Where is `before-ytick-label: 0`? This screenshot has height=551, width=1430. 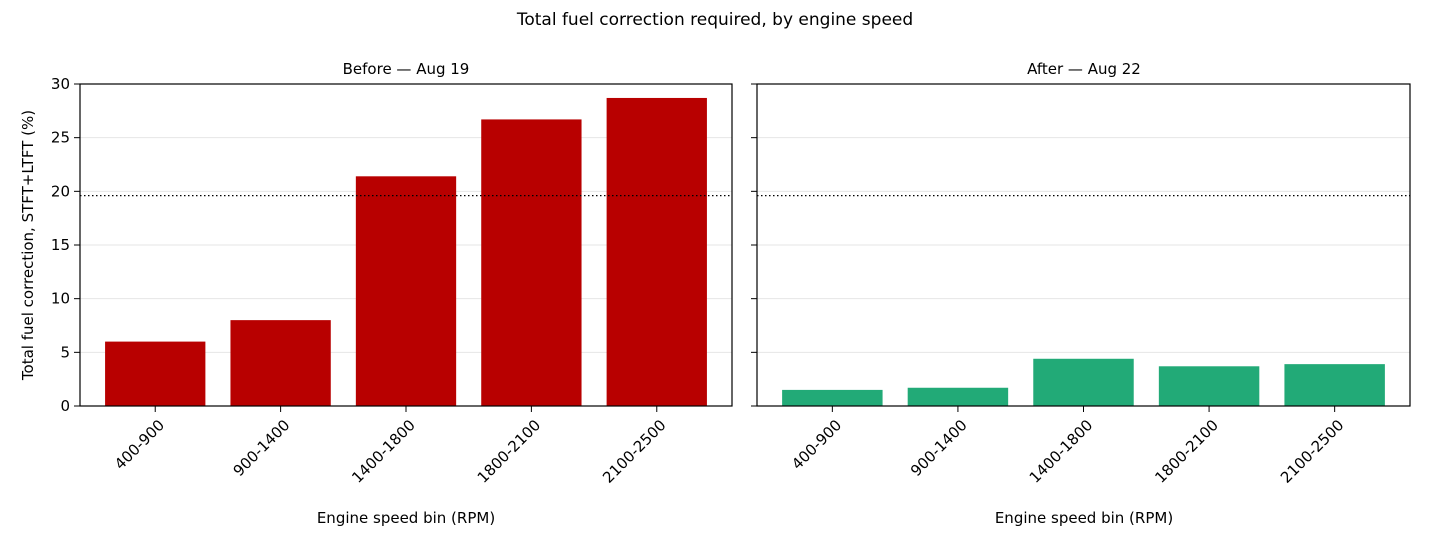 before-ytick-label: 0 is located at coordinates (65, 406).